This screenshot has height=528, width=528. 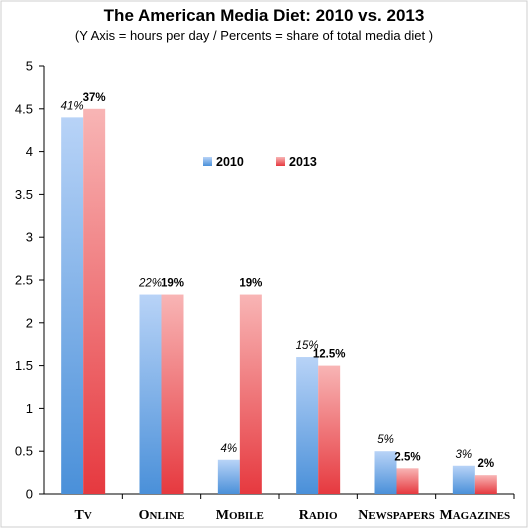 What do you see at coordinates (24, 451) in the screenshot?
I see `y-tick-label: 0.5` at bounding box center [24, 451].